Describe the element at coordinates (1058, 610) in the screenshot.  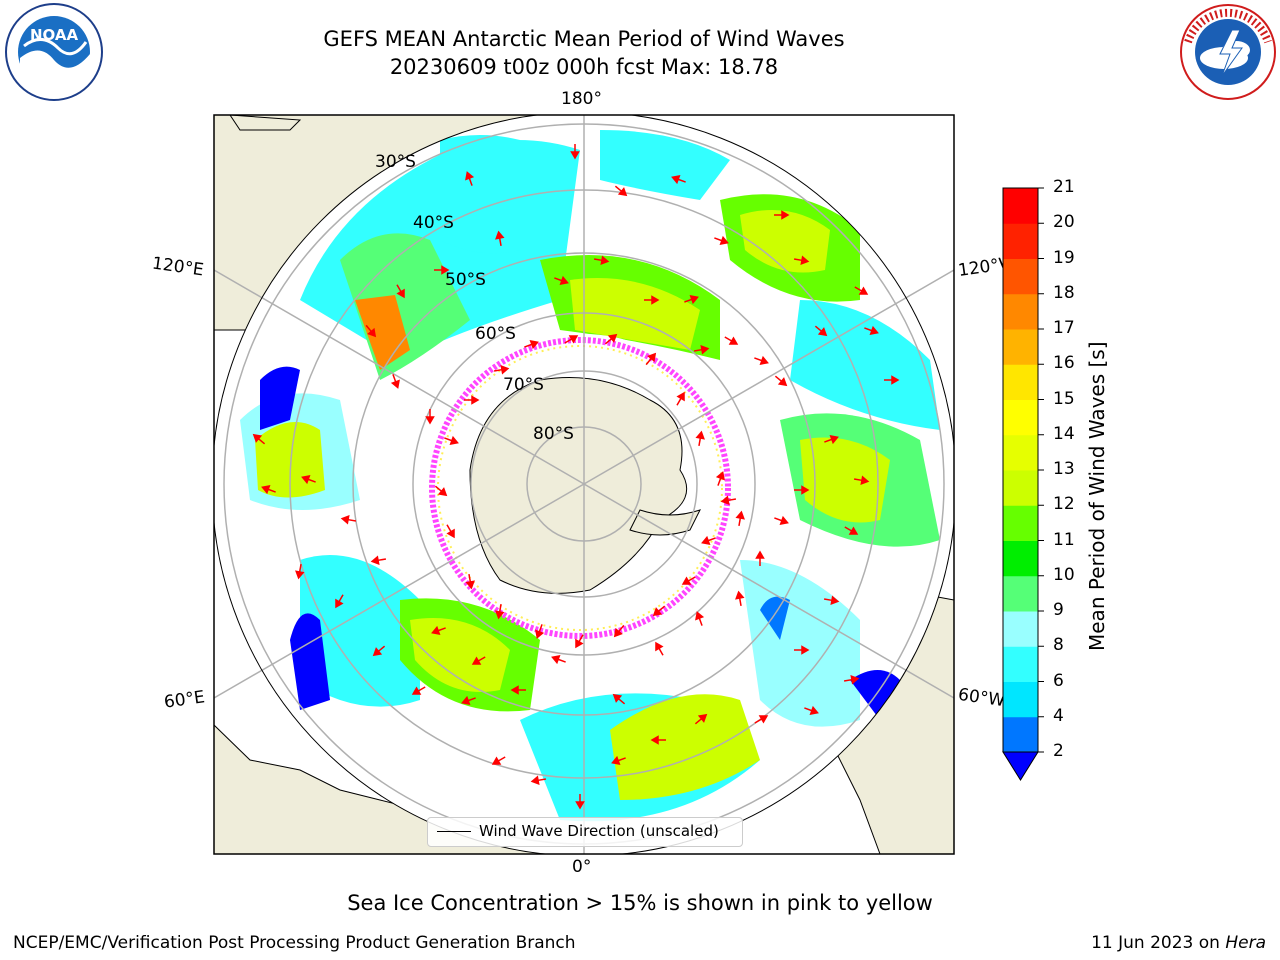
I see `colorbar-tick-label: 9` at that location.